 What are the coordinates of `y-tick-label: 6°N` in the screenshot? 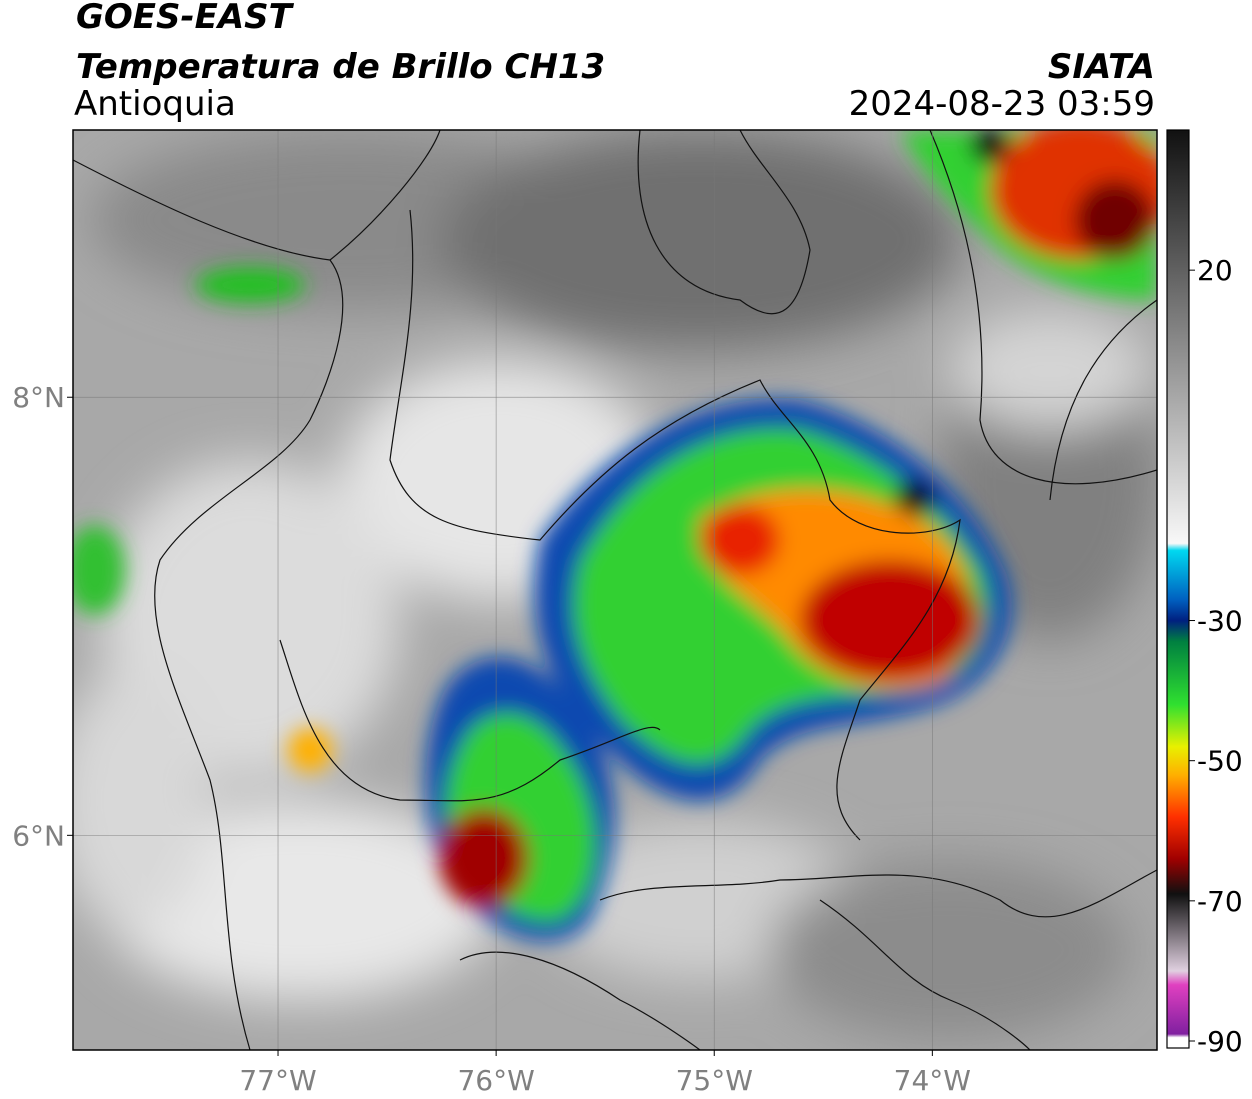 It's located at (38, 835).